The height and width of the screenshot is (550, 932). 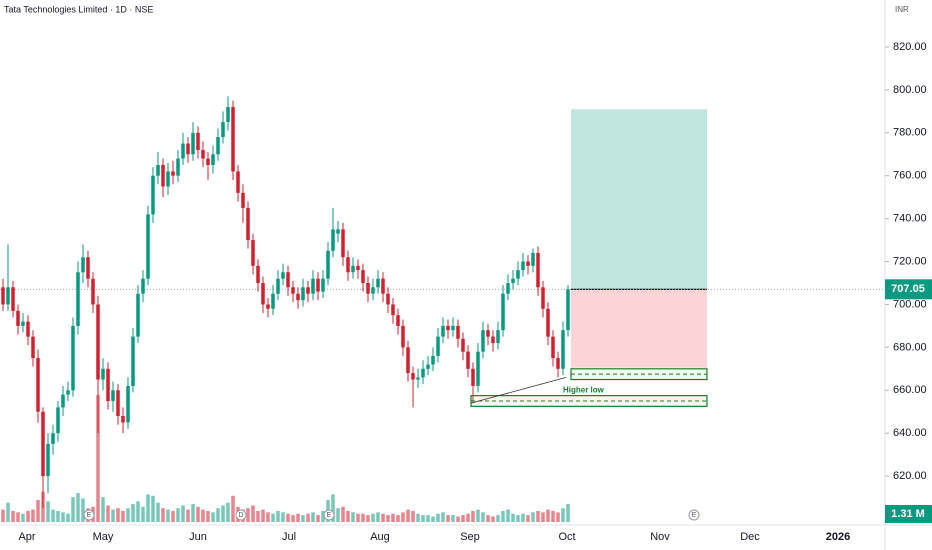 I want to click on x-tick-label: Apr, so click(x=26, y=537).